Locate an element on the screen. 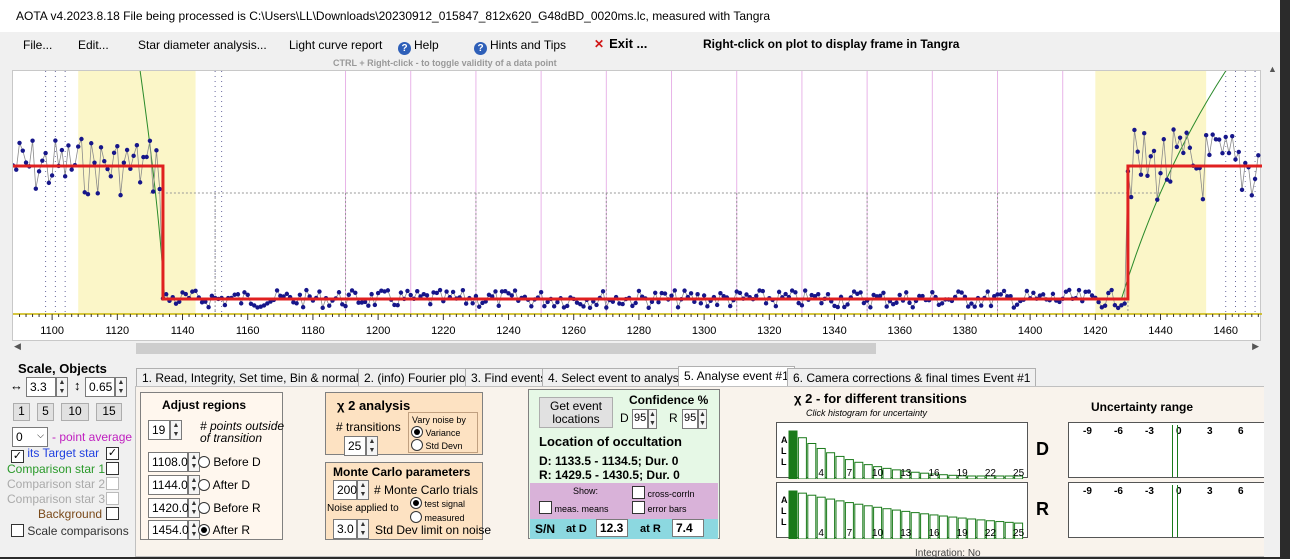  scale-15-button: 15 is located at coordinates (109, 412).